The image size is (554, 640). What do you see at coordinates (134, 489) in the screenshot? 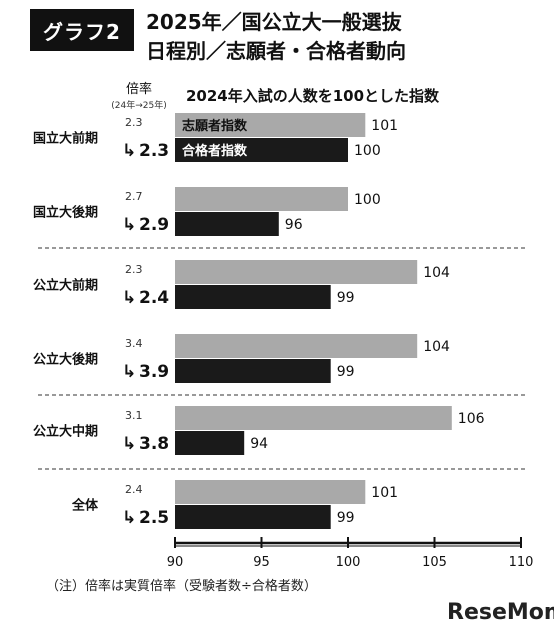
I see `ratio-2024-label: 2.4` at bounding box center [134, 489].